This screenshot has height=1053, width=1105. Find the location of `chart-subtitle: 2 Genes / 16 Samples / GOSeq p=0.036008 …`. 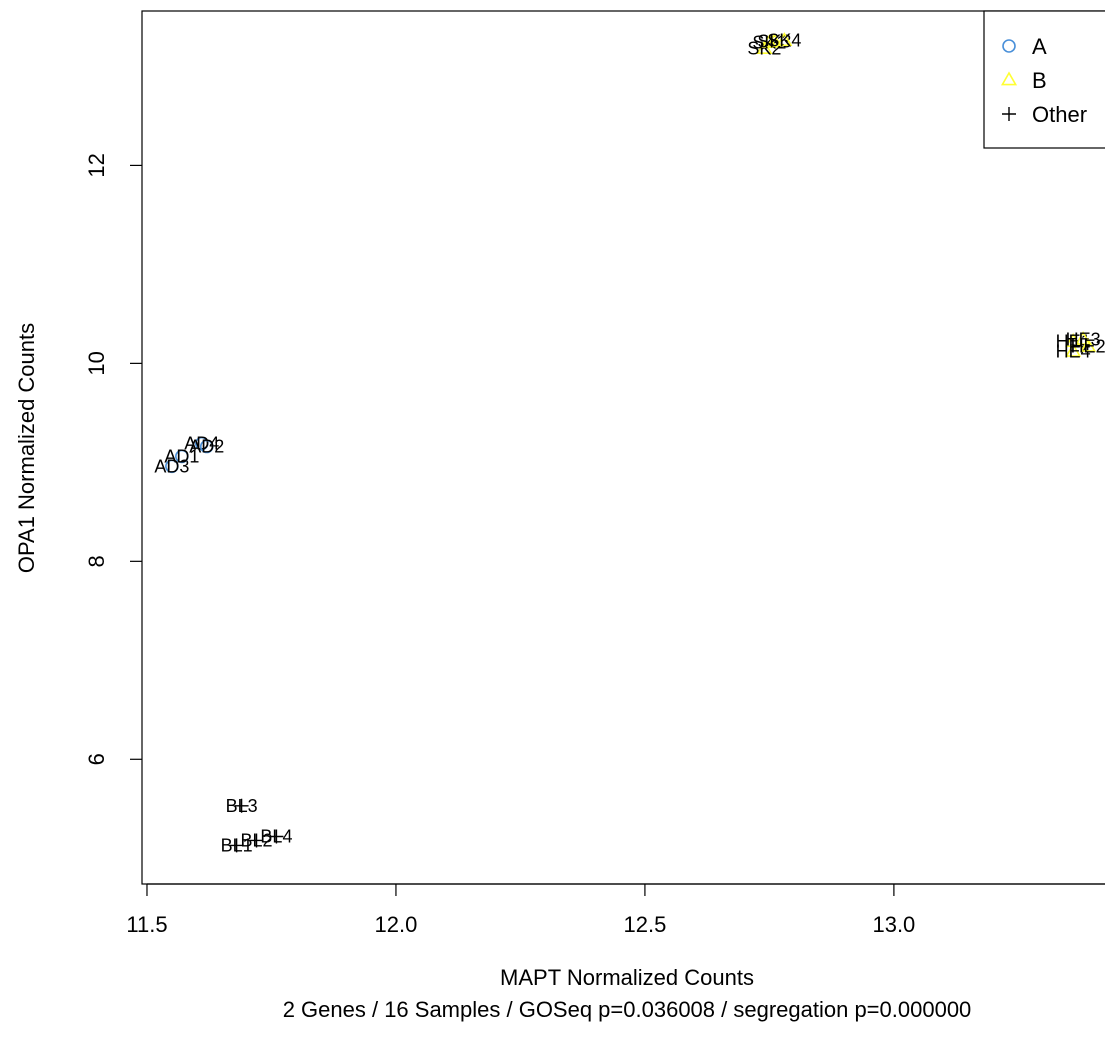

chart-subtitle: 2 Genes / 16 Samples / GOSeq p=0.036008 … is located at coordinates (627, 1009).